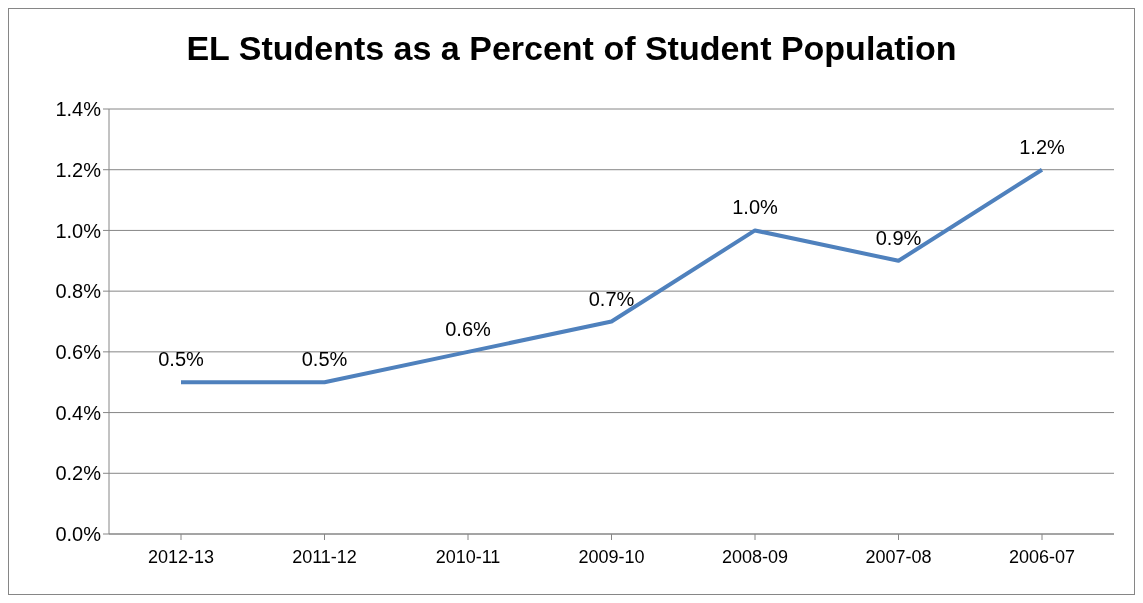 This screenshot has height=603, width=1143. What do you see at coordinates (571, 48) in the screenshot?
I see `chart-title: EL Students as a Percent of Student Population` at bounding box center [571, 48].